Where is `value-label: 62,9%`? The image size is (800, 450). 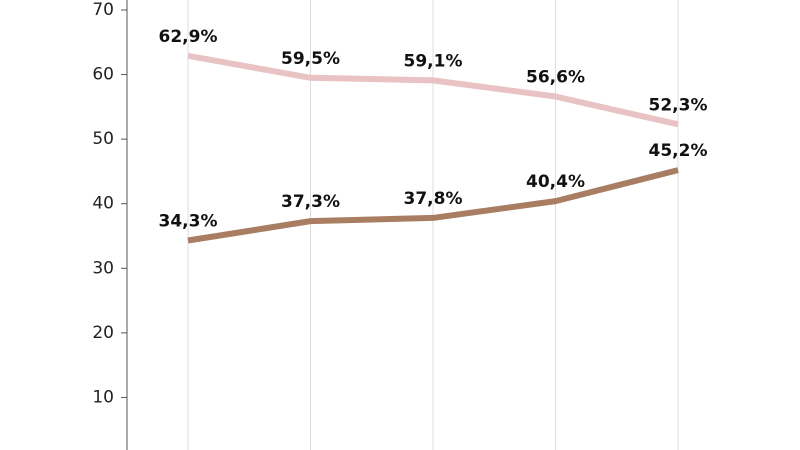 value-label: 62,9% is located at coordinates (188, 37).